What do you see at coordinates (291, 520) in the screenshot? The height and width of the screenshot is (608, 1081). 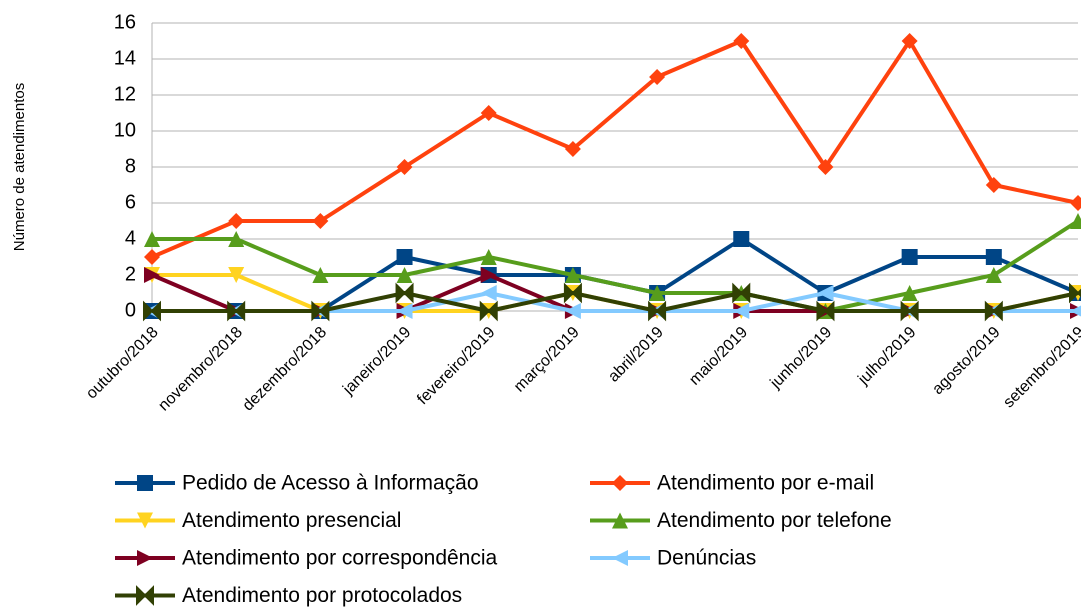 I see `legend-label: Atendimento presencial` at bounding box center [291, 520].